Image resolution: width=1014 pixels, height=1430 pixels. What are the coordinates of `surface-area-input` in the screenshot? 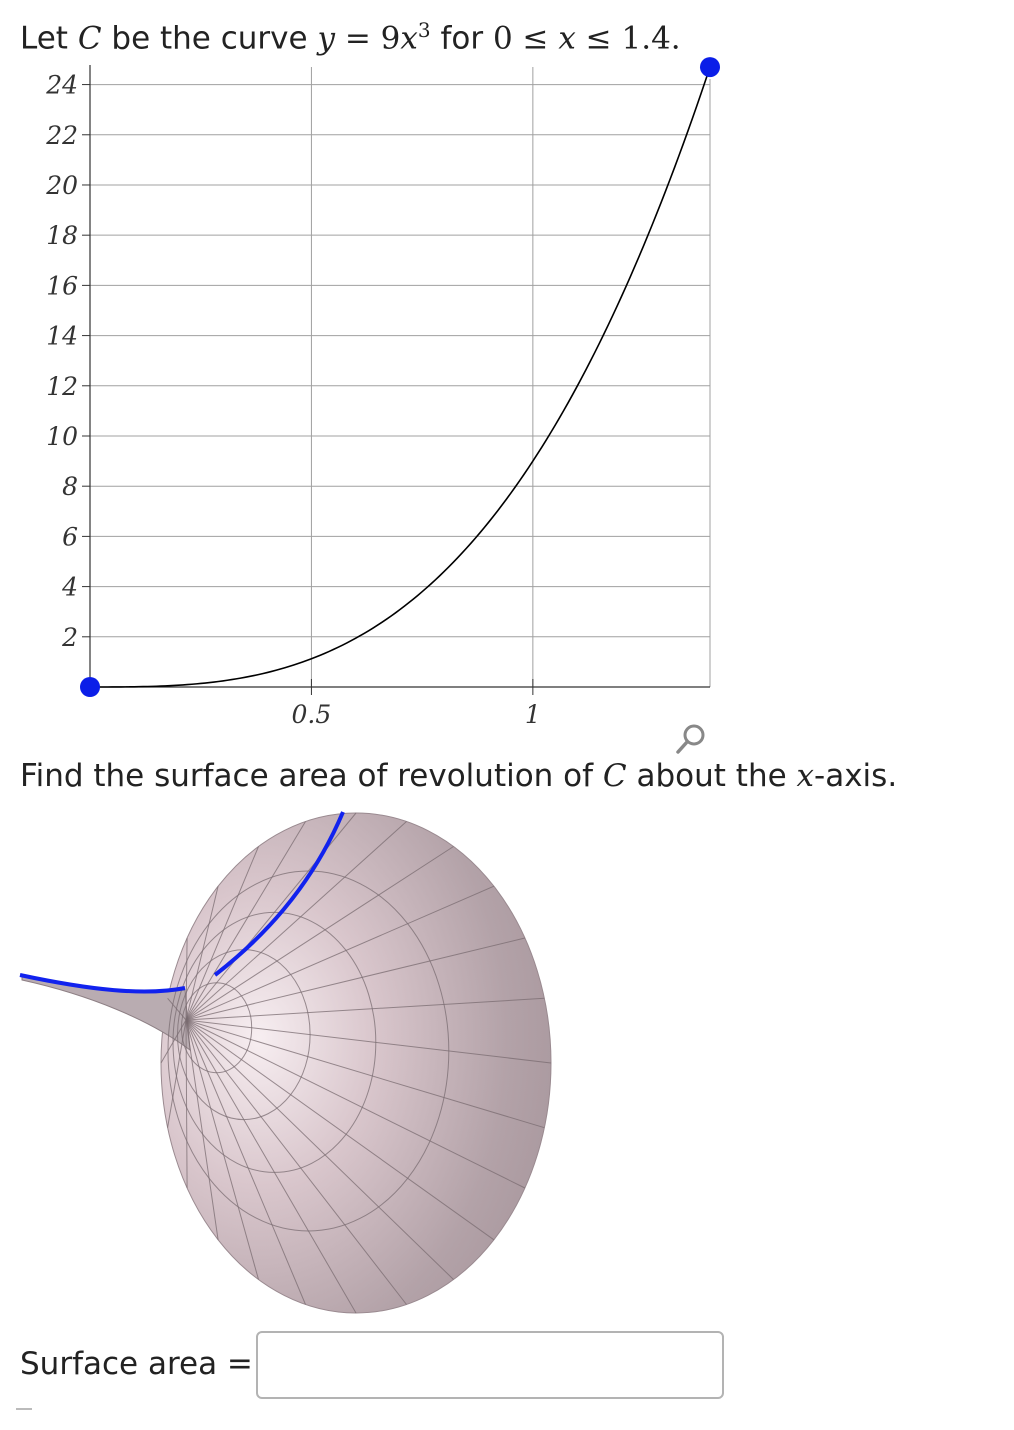 It's located at (490, 1365).